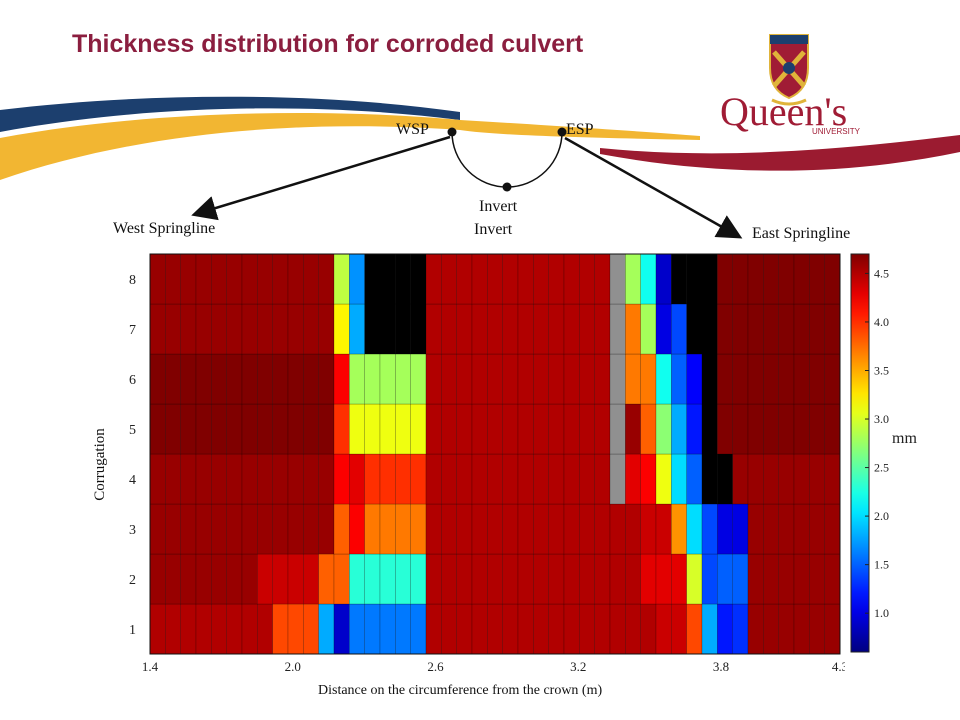 The width and height of the screenshot is (960, 720). Describe the element at coordinates (783, 111) in the screenshot. I see `logo-wordmark: Queen's` at that location.